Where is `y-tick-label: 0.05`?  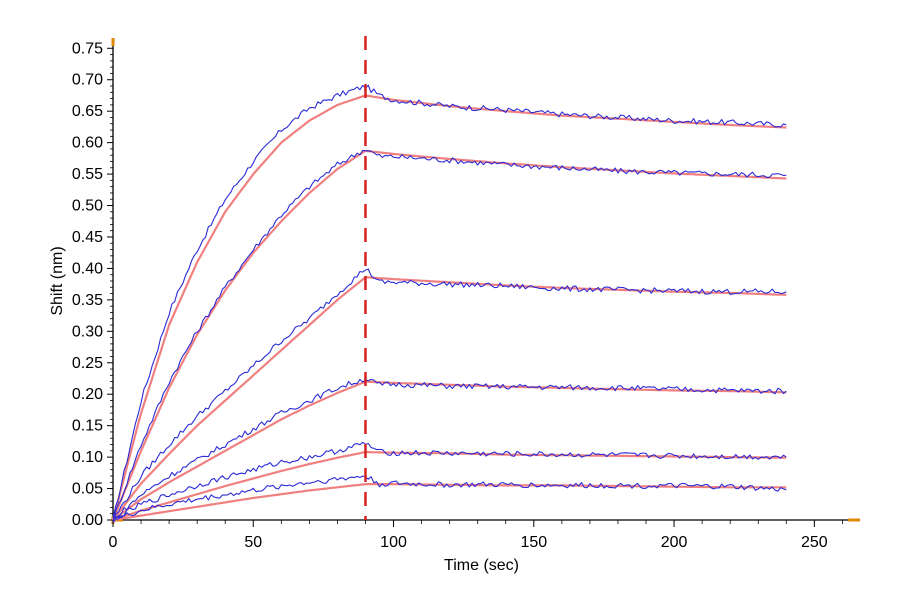
y-tick-label: 0.05 is located at coordinates (87, 489).